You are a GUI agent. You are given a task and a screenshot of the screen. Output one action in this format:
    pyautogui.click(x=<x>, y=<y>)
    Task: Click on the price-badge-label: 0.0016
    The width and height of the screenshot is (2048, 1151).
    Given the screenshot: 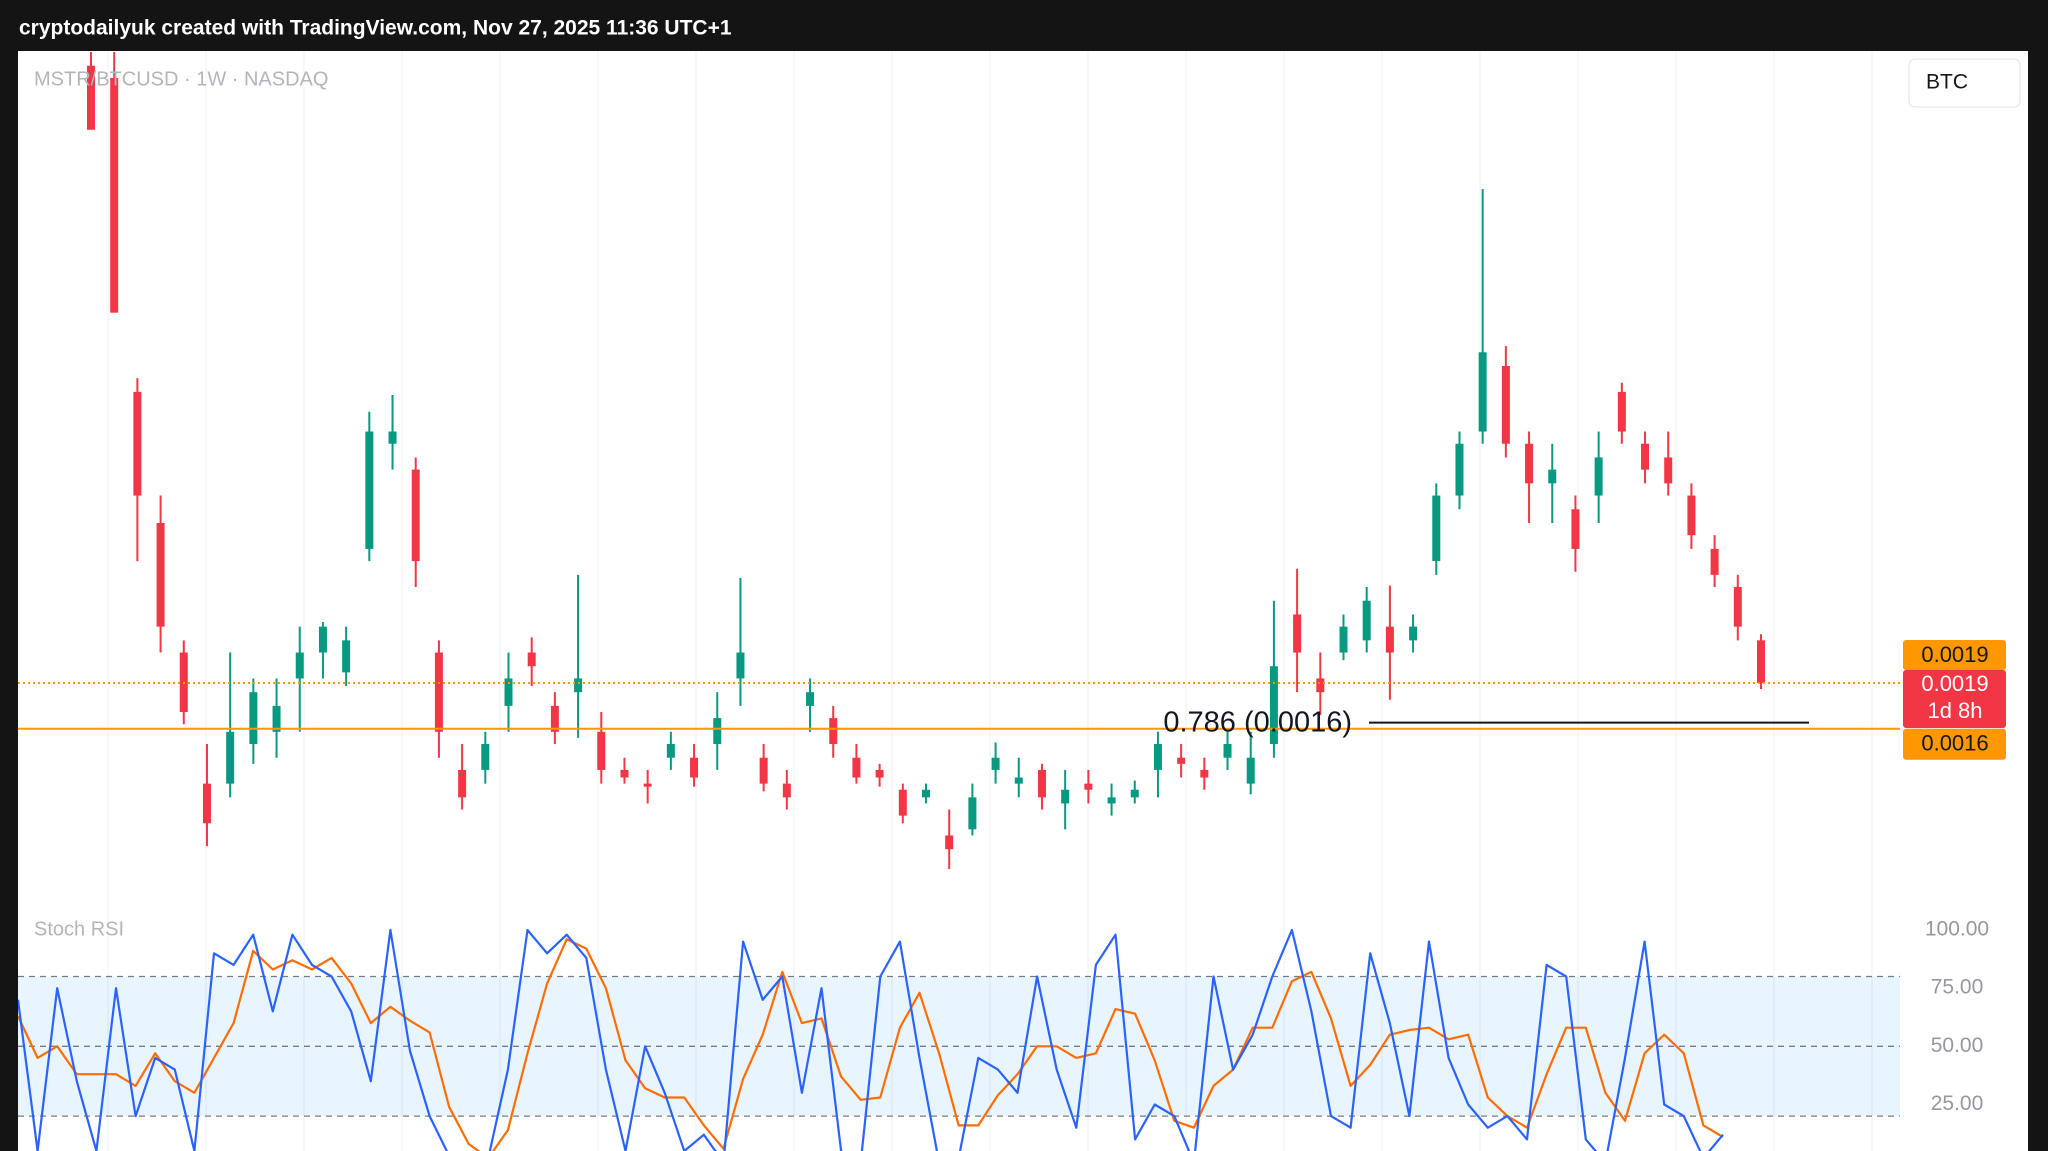 What is the action you would take?
    pyautogui.click(x=1954, y=743)
    